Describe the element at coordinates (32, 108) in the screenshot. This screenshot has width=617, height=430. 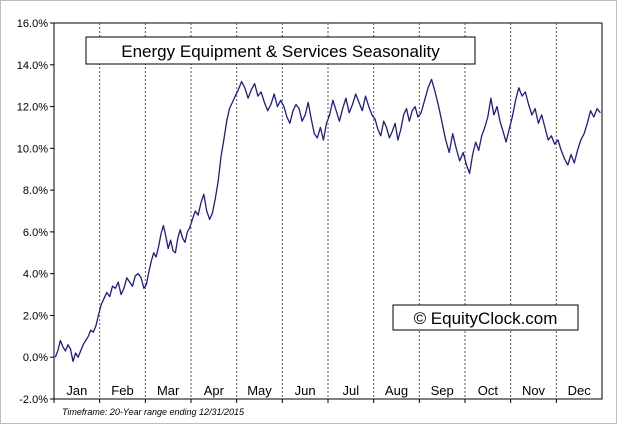
I see `y-tick-label: 12.0%` at that location.